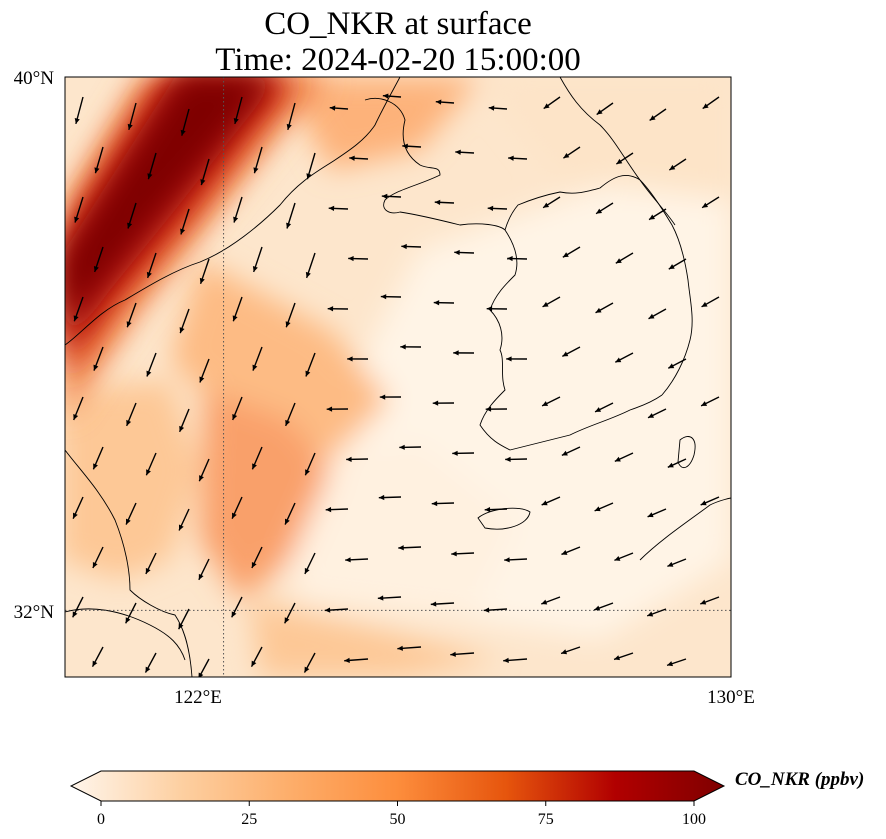 This screenshot has width=886, height=839. What do you see at coordinates (398, 819) in the screenshot?
I see `colorbar-tick-label: 50` at bounding box center [398, 819].